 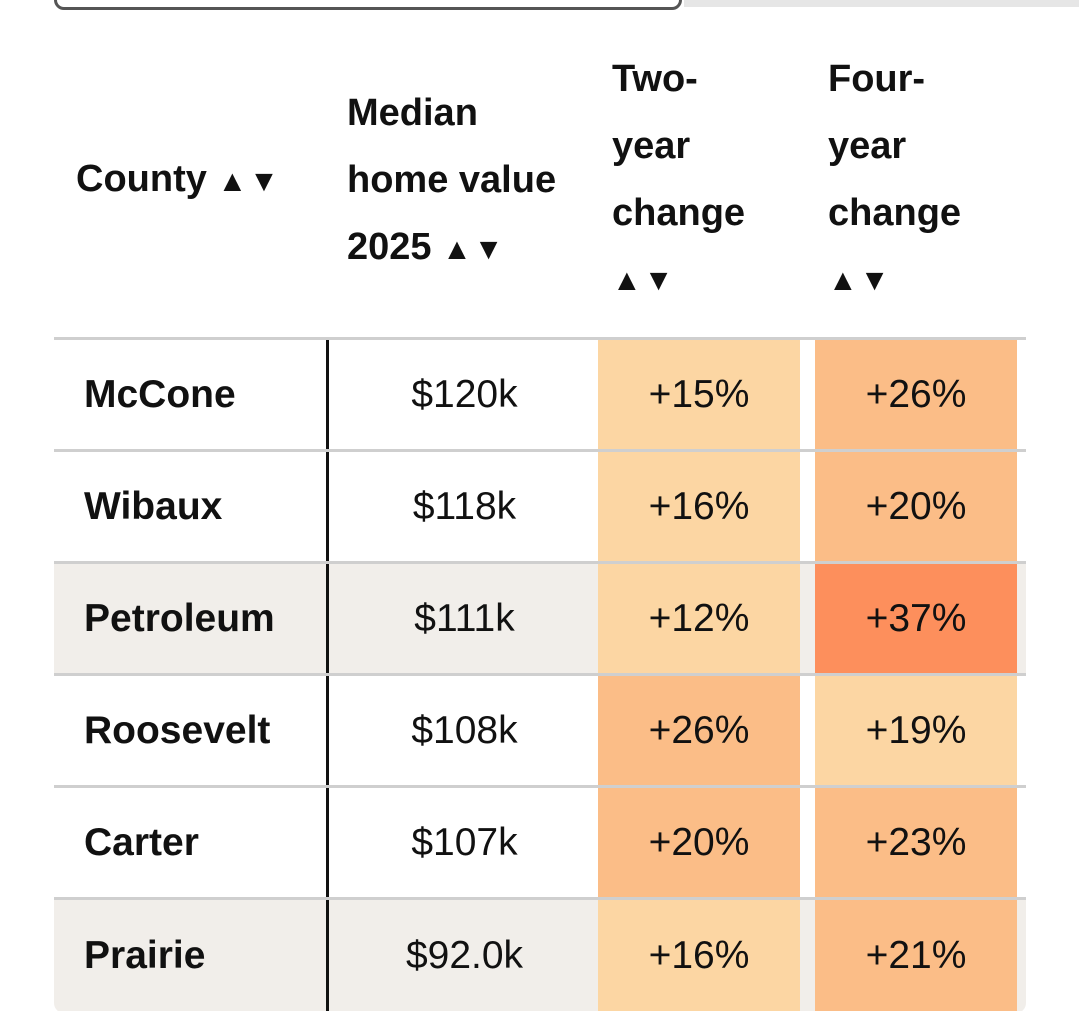 I want to click on search-input, so click(x=368, y=5).